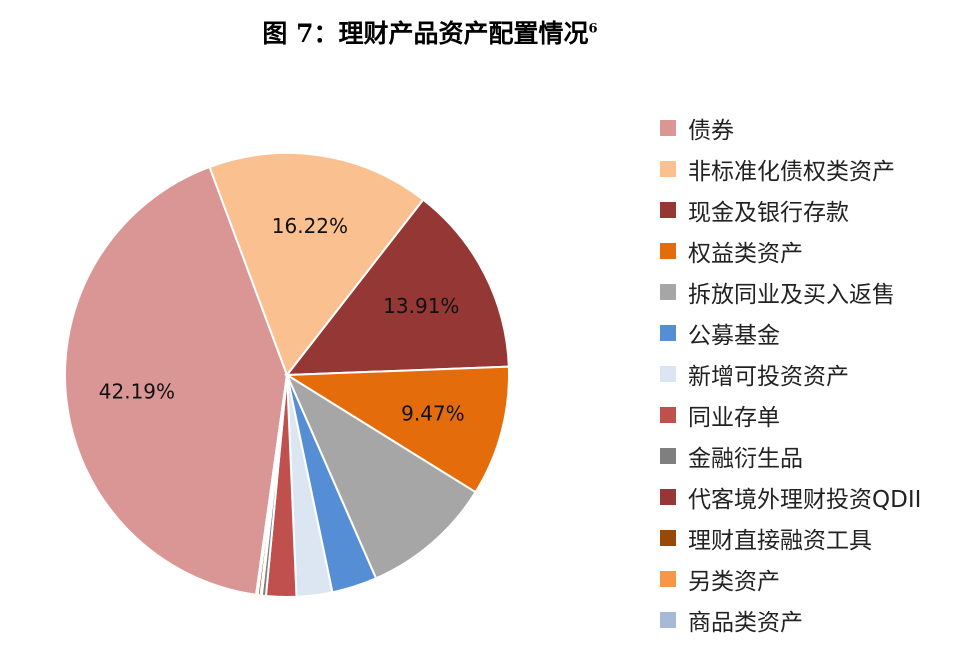  I want to click on legend-label: 权益类资产, so click(745, 253).